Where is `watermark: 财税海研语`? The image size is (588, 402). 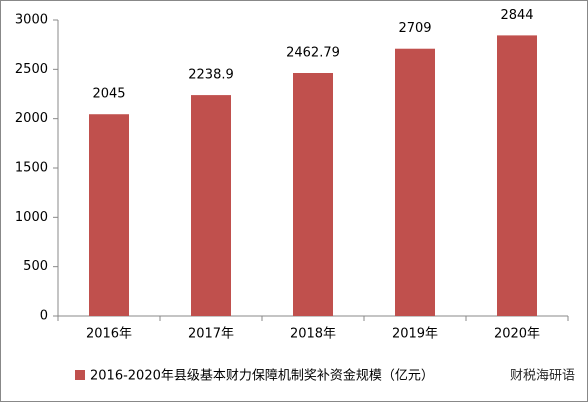 watermark: 财税海研语 is located at coordinates (542, 376).